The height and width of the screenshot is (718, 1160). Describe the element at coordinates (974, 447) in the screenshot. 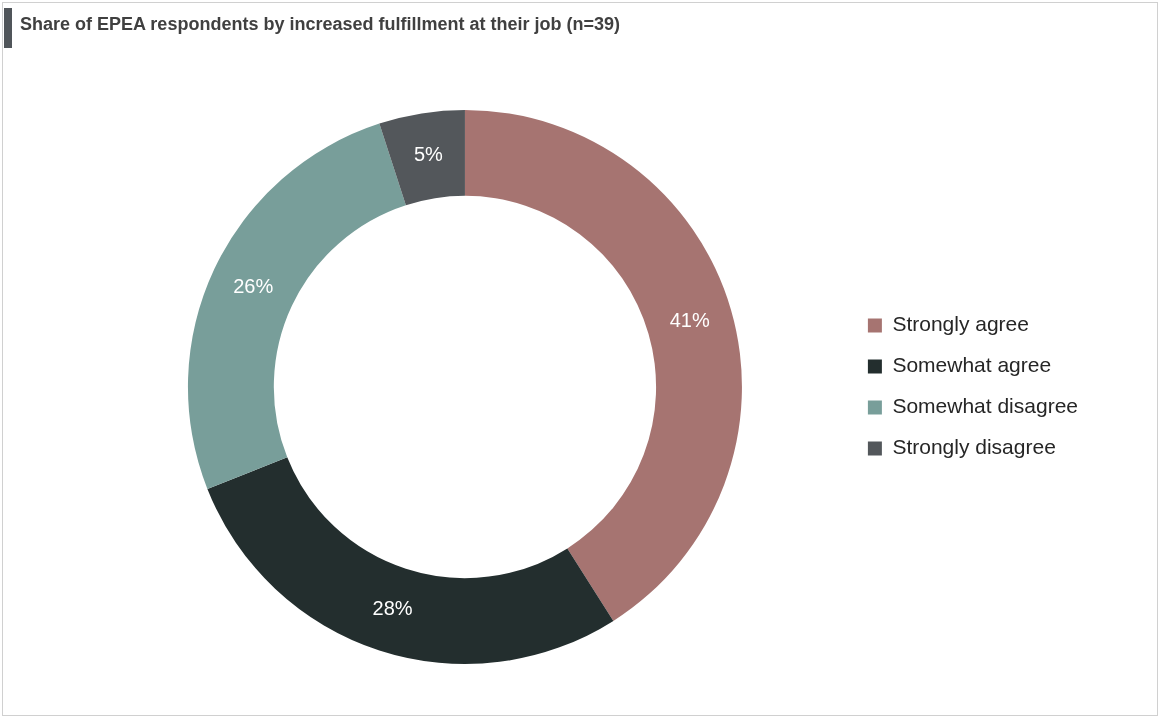

I see `legend-label: Strongly disagree` at that location.